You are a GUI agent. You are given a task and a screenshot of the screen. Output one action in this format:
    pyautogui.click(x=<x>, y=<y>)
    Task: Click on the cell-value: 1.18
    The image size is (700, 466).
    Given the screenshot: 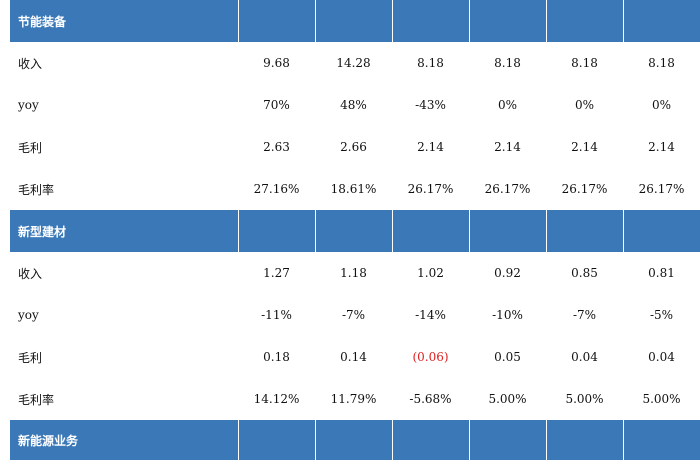 What is the action you would take?
    pyautogui.click(x=353, y=273)
    